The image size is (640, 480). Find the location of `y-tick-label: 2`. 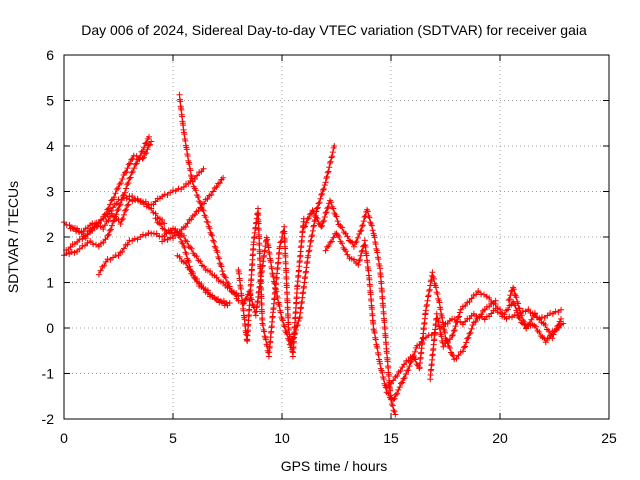

y-tick-label: 2 is located at coordinates (50, 237).